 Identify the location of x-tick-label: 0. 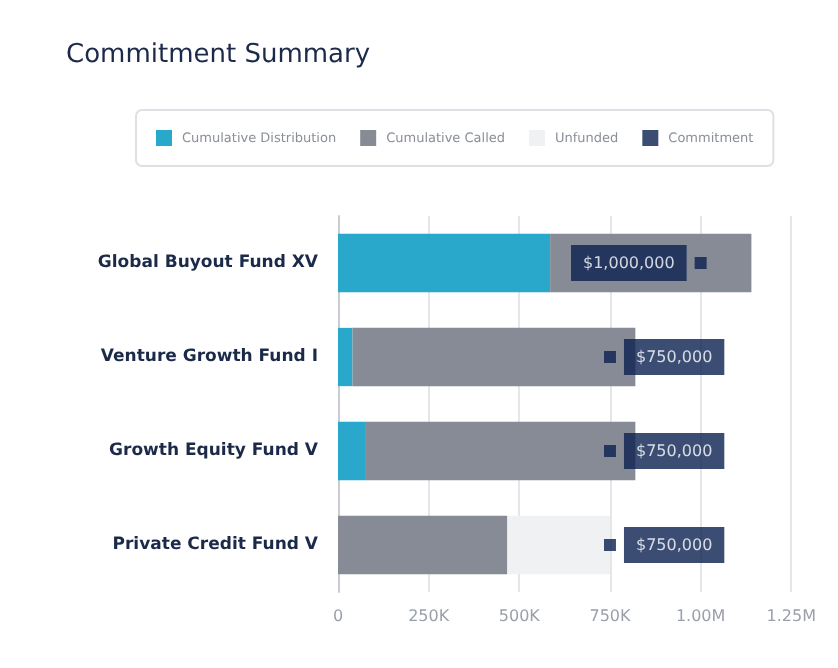
(338, 616).